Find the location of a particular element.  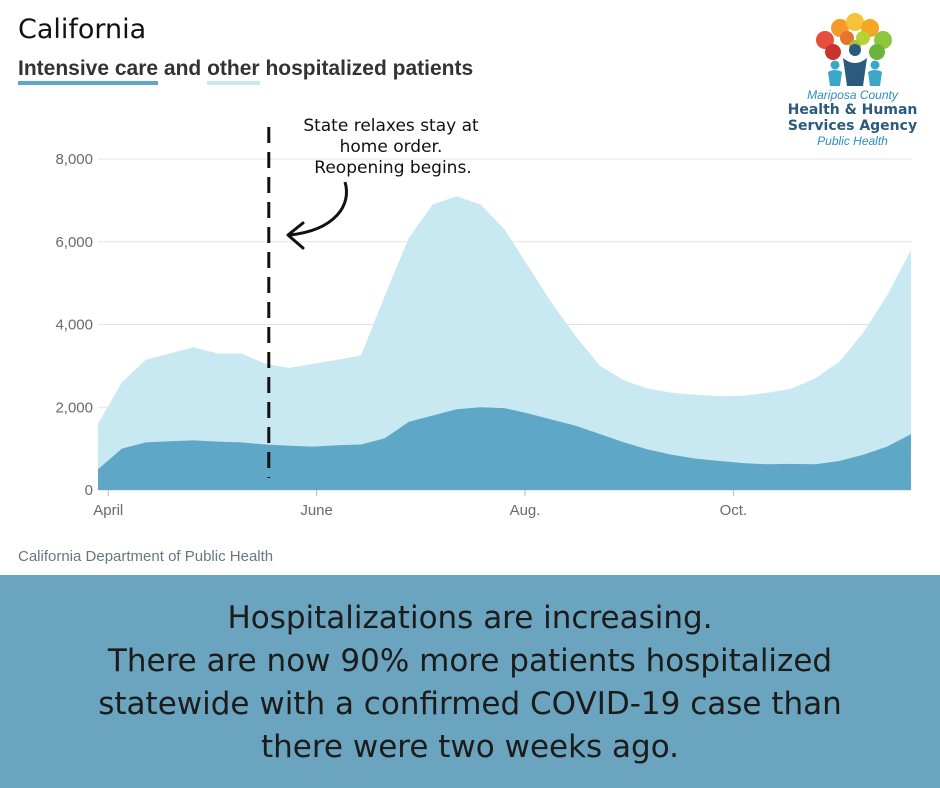

x-tick-label: Aug. is located at coordinates (525, 510).